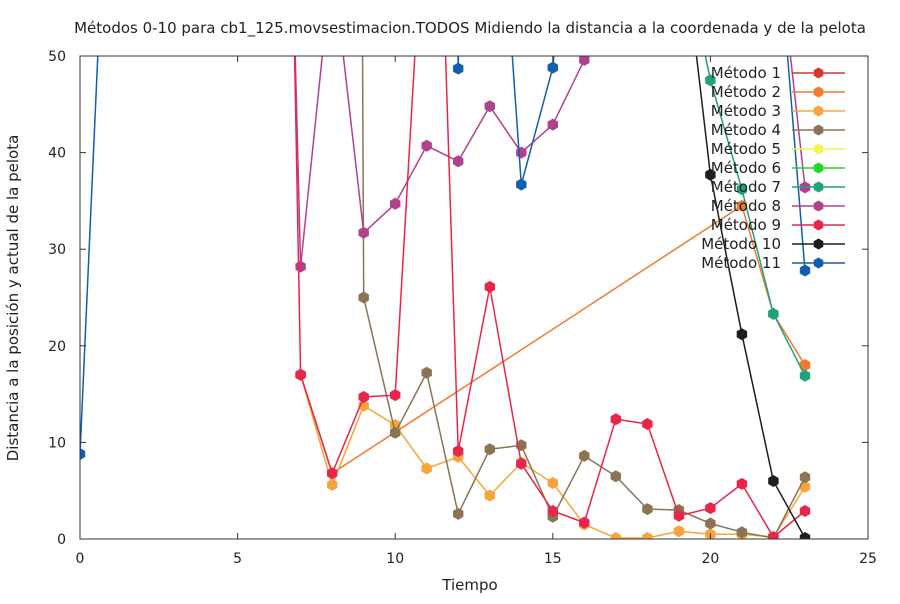  I want to click on legend-item: Método 2, so click(778, 92).